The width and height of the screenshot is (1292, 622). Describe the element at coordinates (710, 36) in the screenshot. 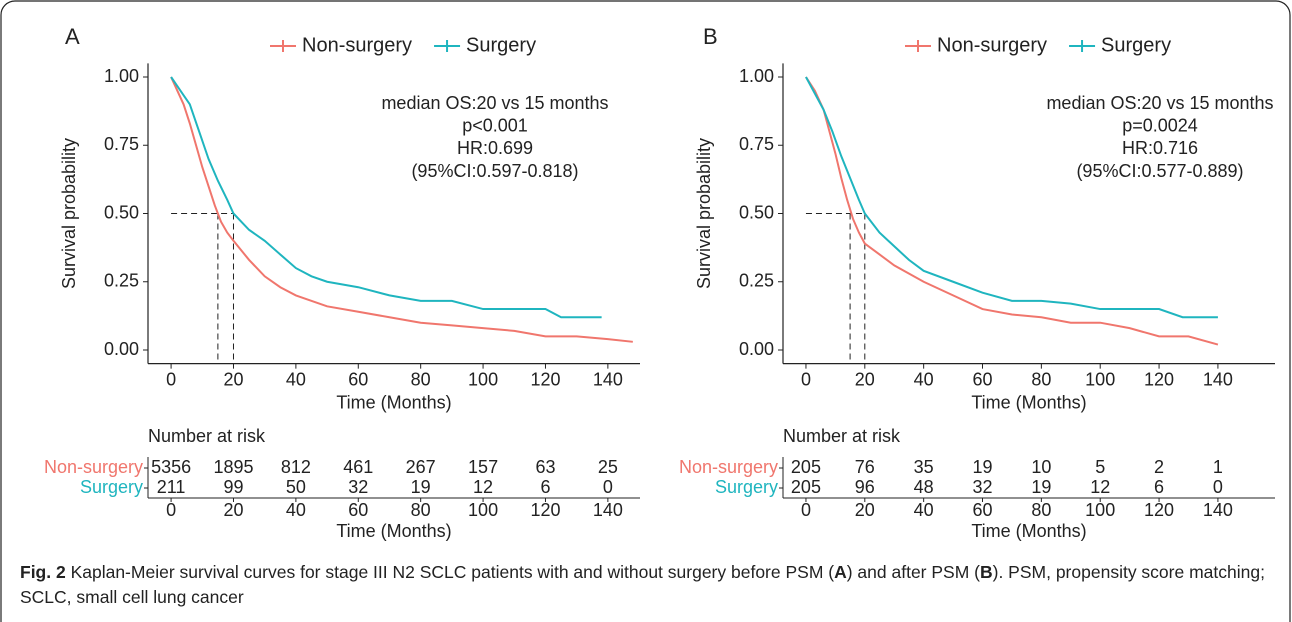

I see `panel-label: B` at that location.